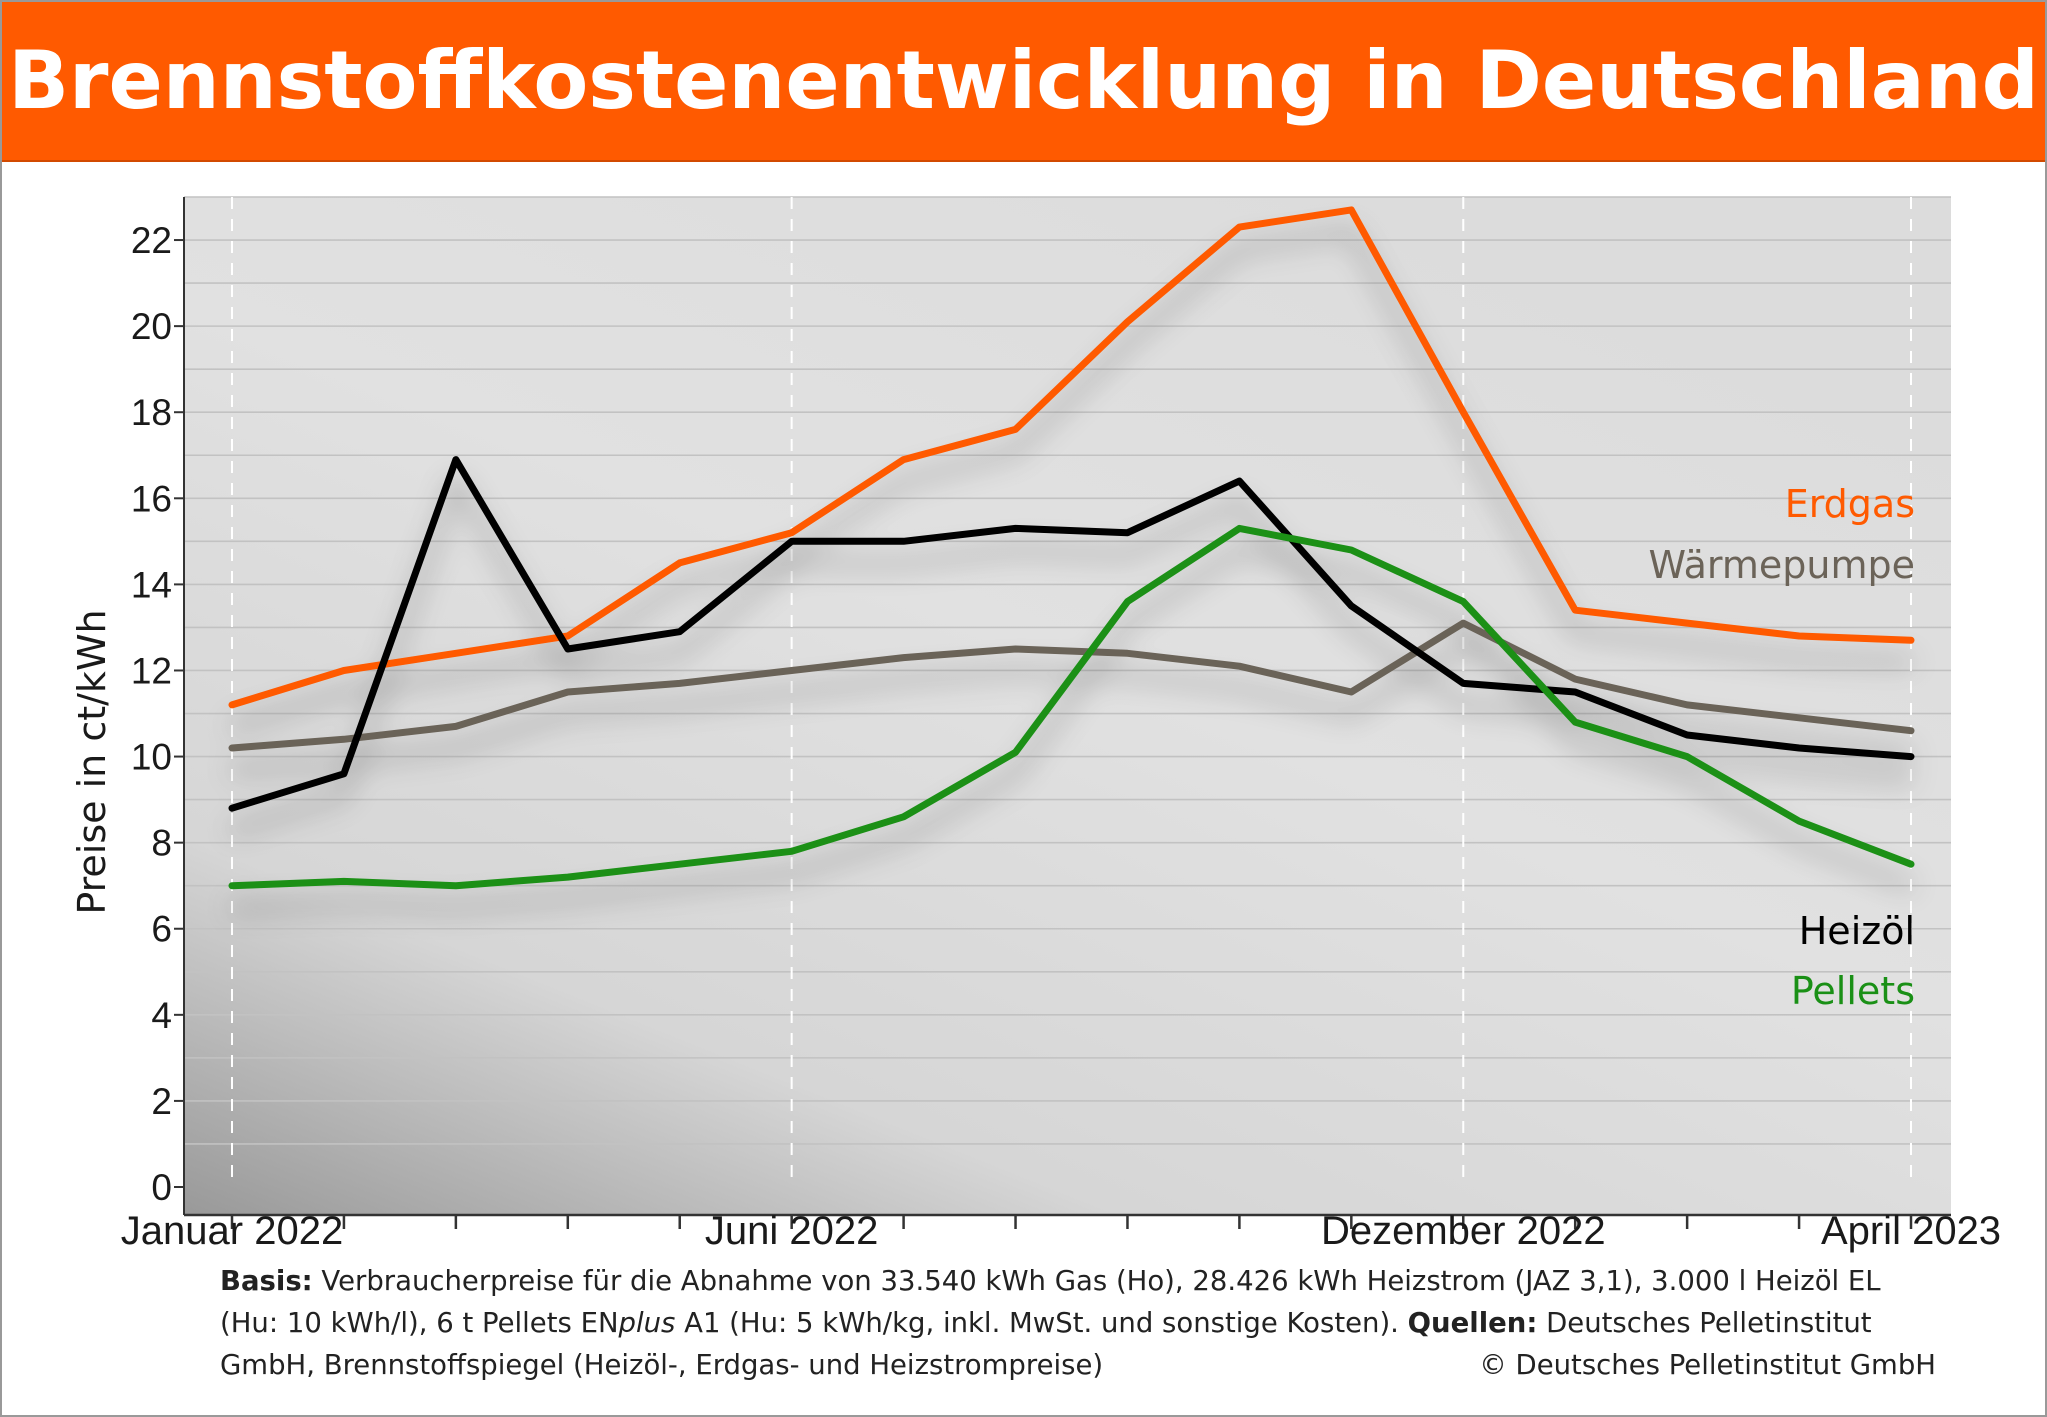 This screenshot has height=1417, width=2047. Describe the element at coordinates (161, 929) in the screenshot. I see `y-tick-label: 6` at that location.